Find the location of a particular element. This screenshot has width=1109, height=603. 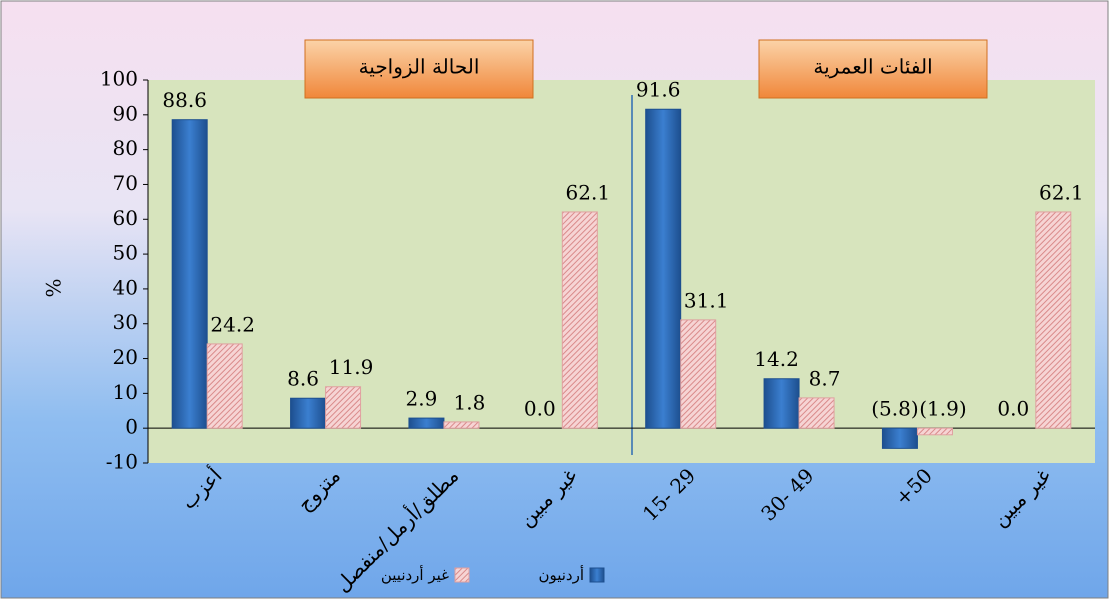

legend-label: غير أردنيين is located at coordinates (415, 574).